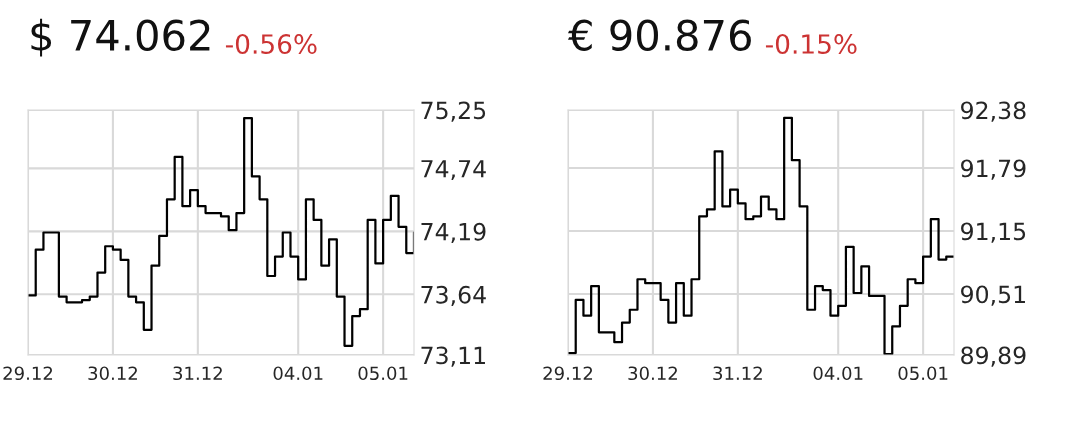 This screenshot has width=1080, height=429. What do you see at coordinates (993, 111) in the screenshot?
I see `y-tick-label: 92,38` at bounding box center [993, 111].